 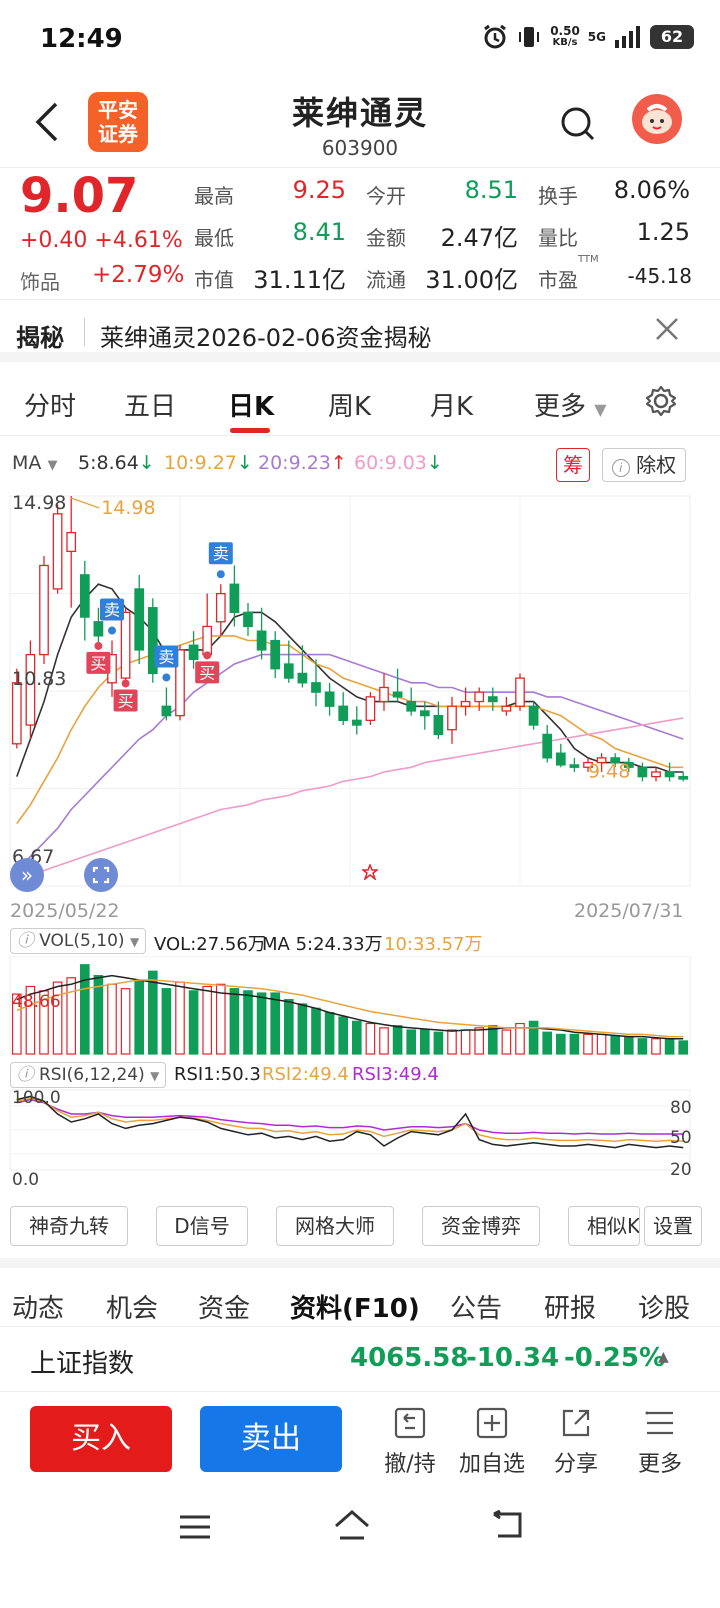 I want to click on tool-magic-nine: 神奇九转, so click(x=69, y=1226).